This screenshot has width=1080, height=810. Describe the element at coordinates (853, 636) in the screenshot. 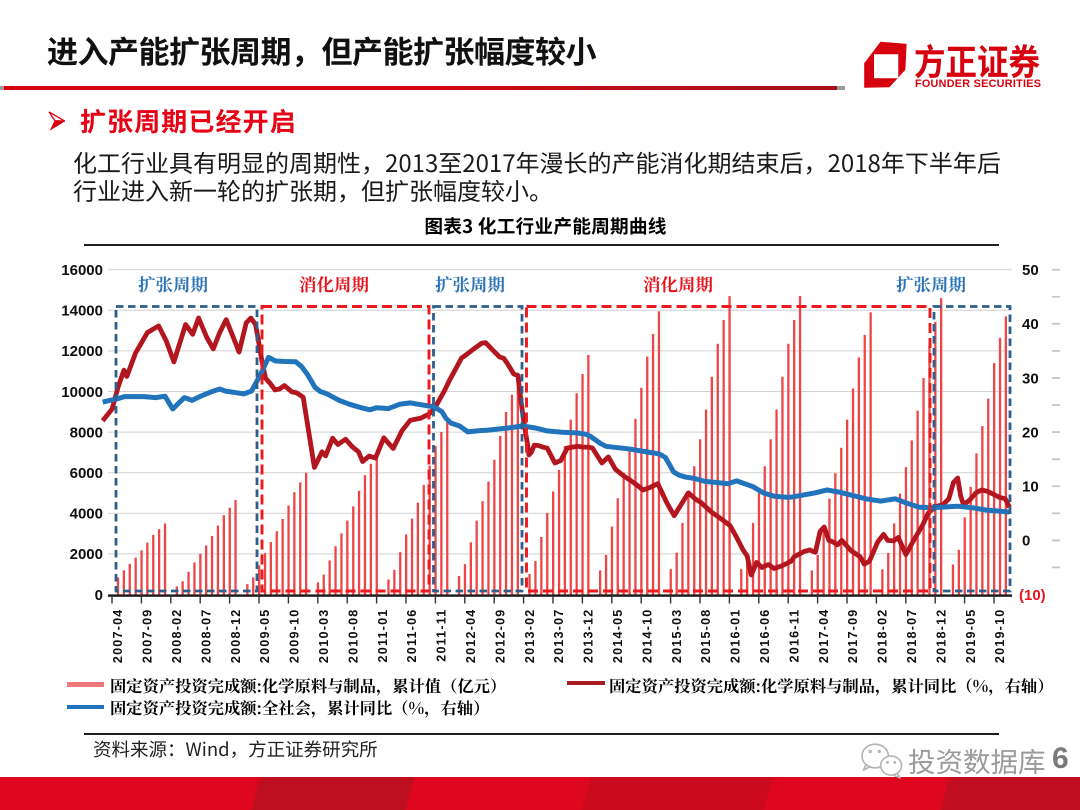

I see `svg-text: 2017-09` at that location.